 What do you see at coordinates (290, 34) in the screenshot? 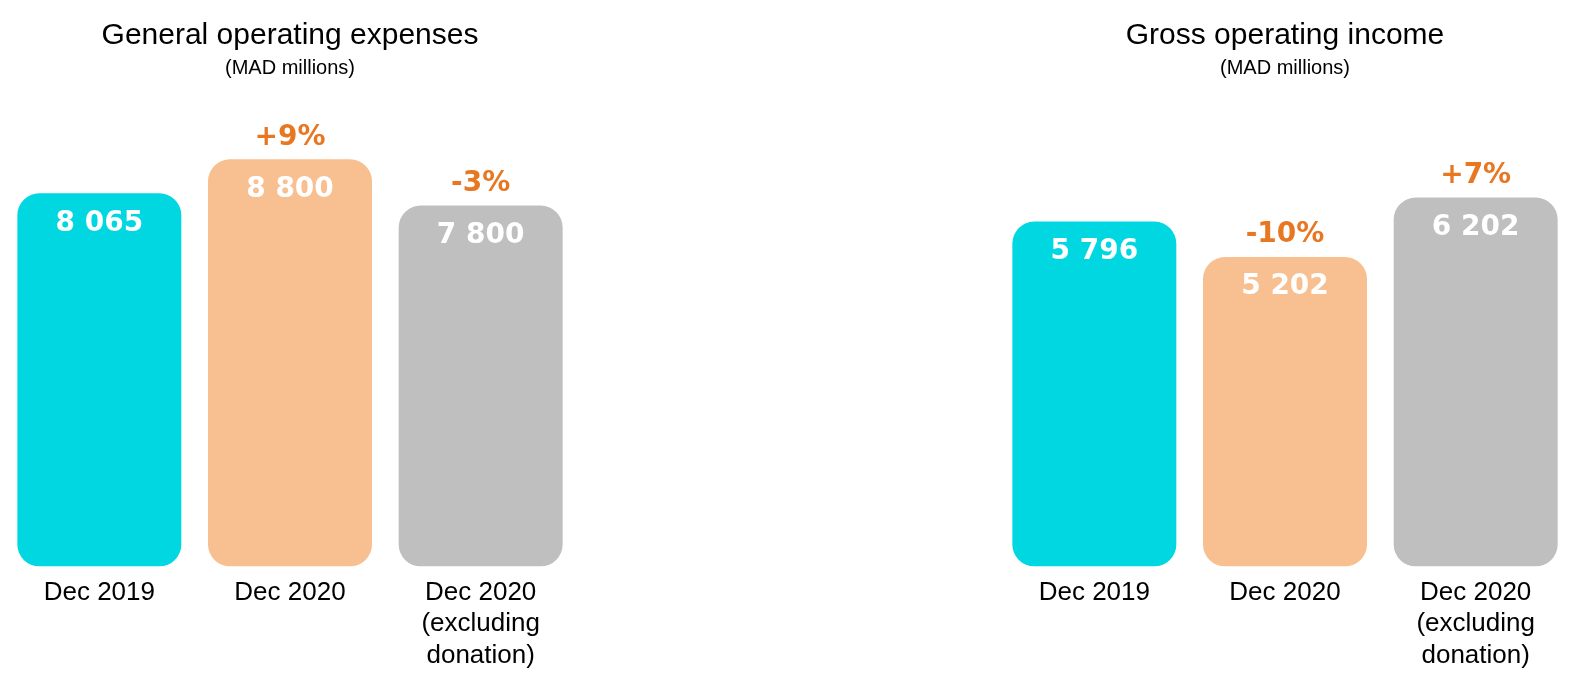
I see `chart-title: General operating expenses` at bounding box center [290, 34].